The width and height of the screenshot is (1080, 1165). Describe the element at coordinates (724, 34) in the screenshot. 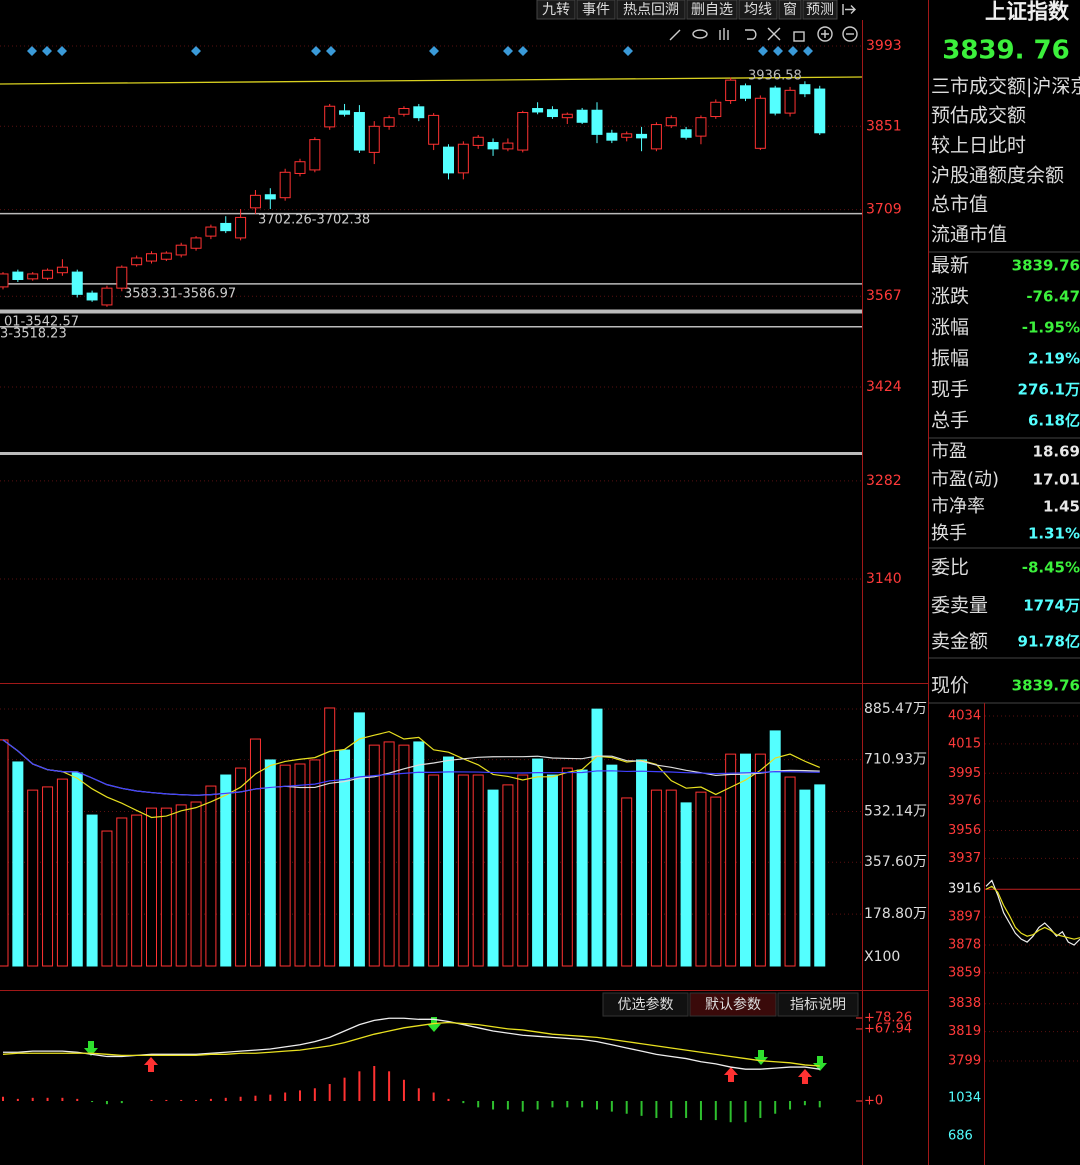

I see `hand-icon` at that location.